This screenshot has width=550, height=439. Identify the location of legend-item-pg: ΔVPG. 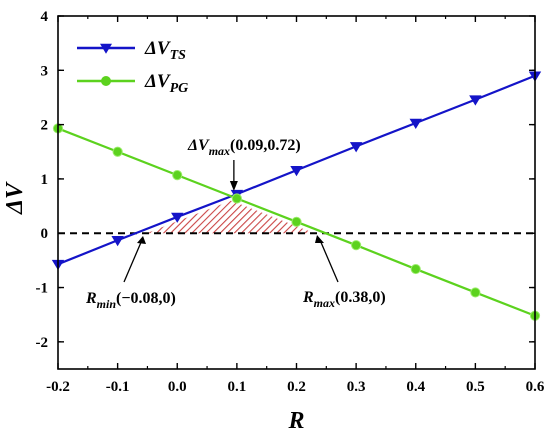
(132, 83).